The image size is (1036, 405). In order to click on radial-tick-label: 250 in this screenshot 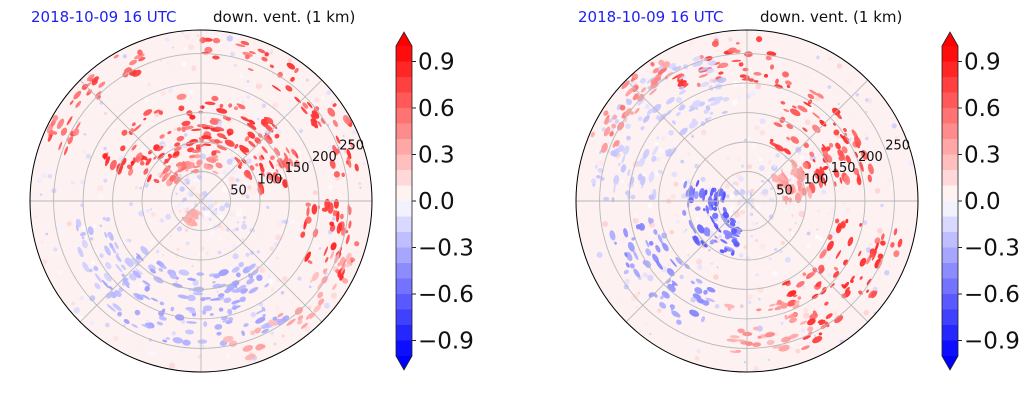, I will do `click(897, 146)`.